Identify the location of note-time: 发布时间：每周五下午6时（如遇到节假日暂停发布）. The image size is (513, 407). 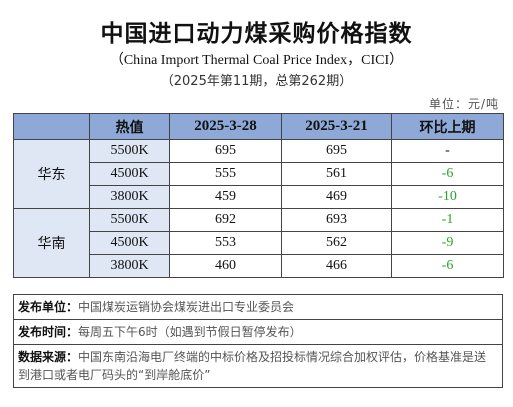
(258, 332).